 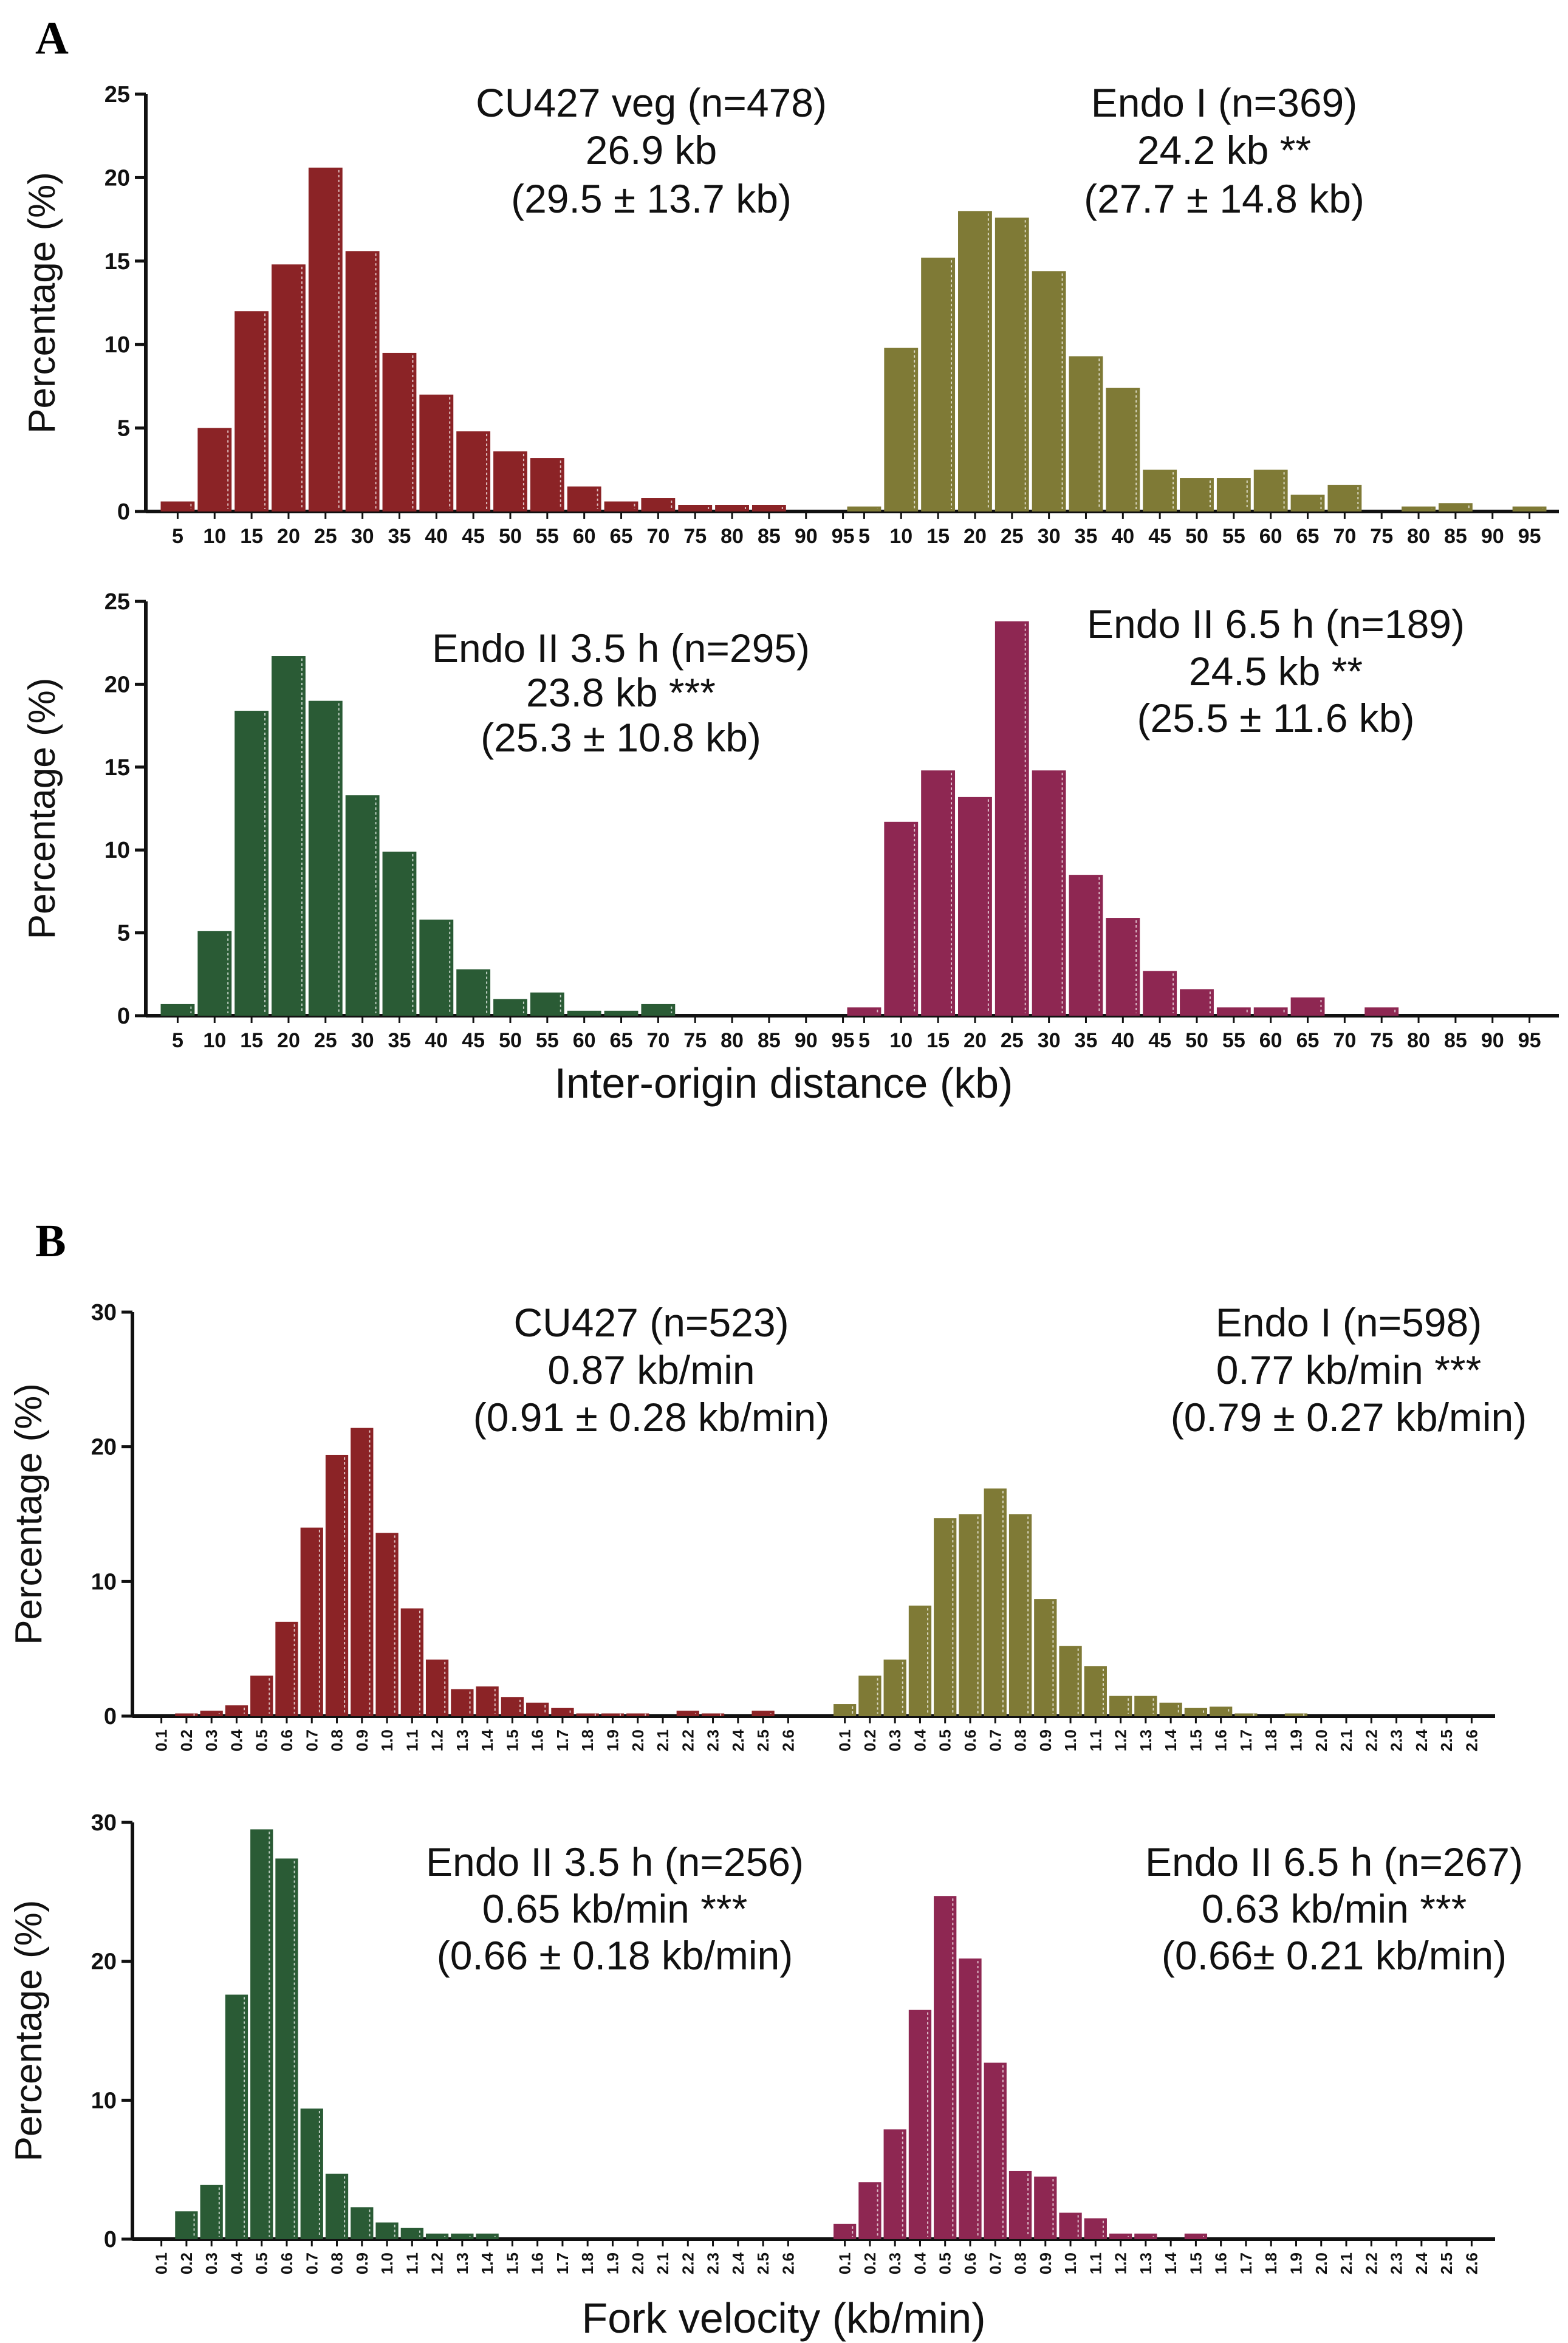 What do you see at coordinates (621, 1041) in the screenshot?
I see `x-tick-label: 65` at bounding box center [621, 1041].